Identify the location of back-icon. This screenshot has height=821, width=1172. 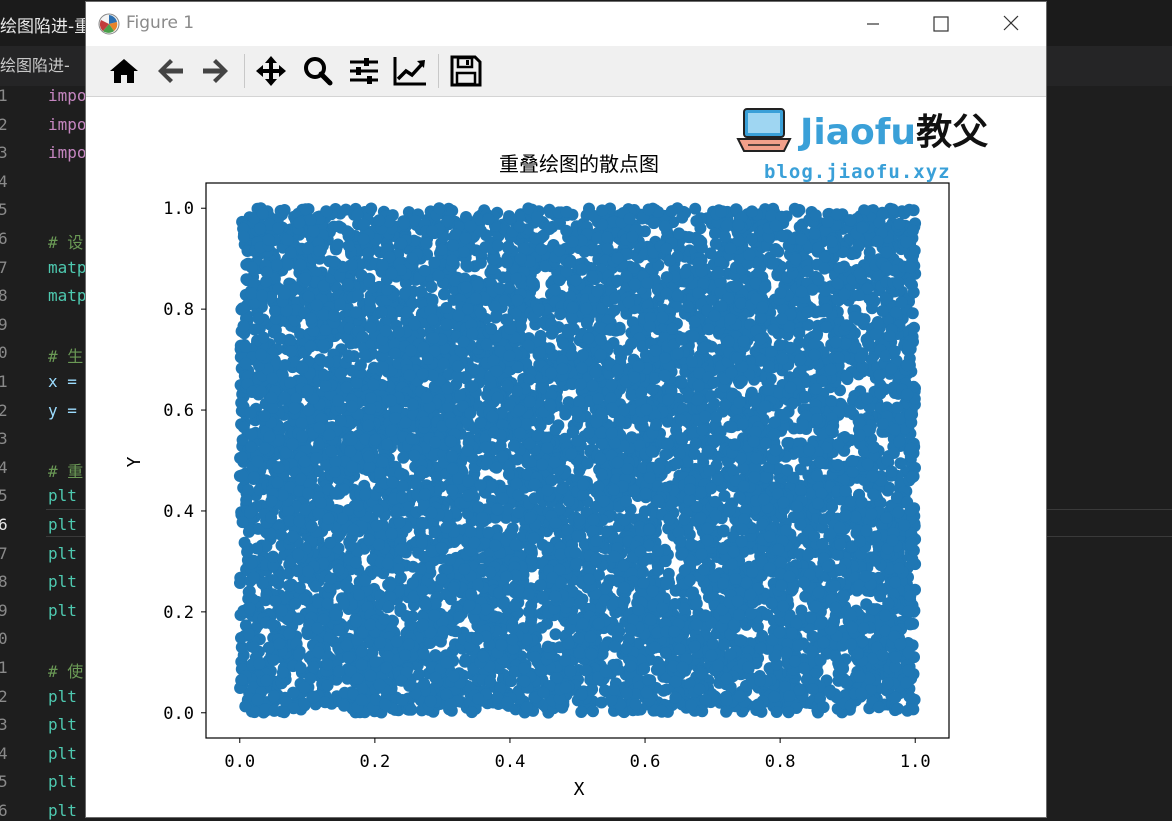
(170, 71).